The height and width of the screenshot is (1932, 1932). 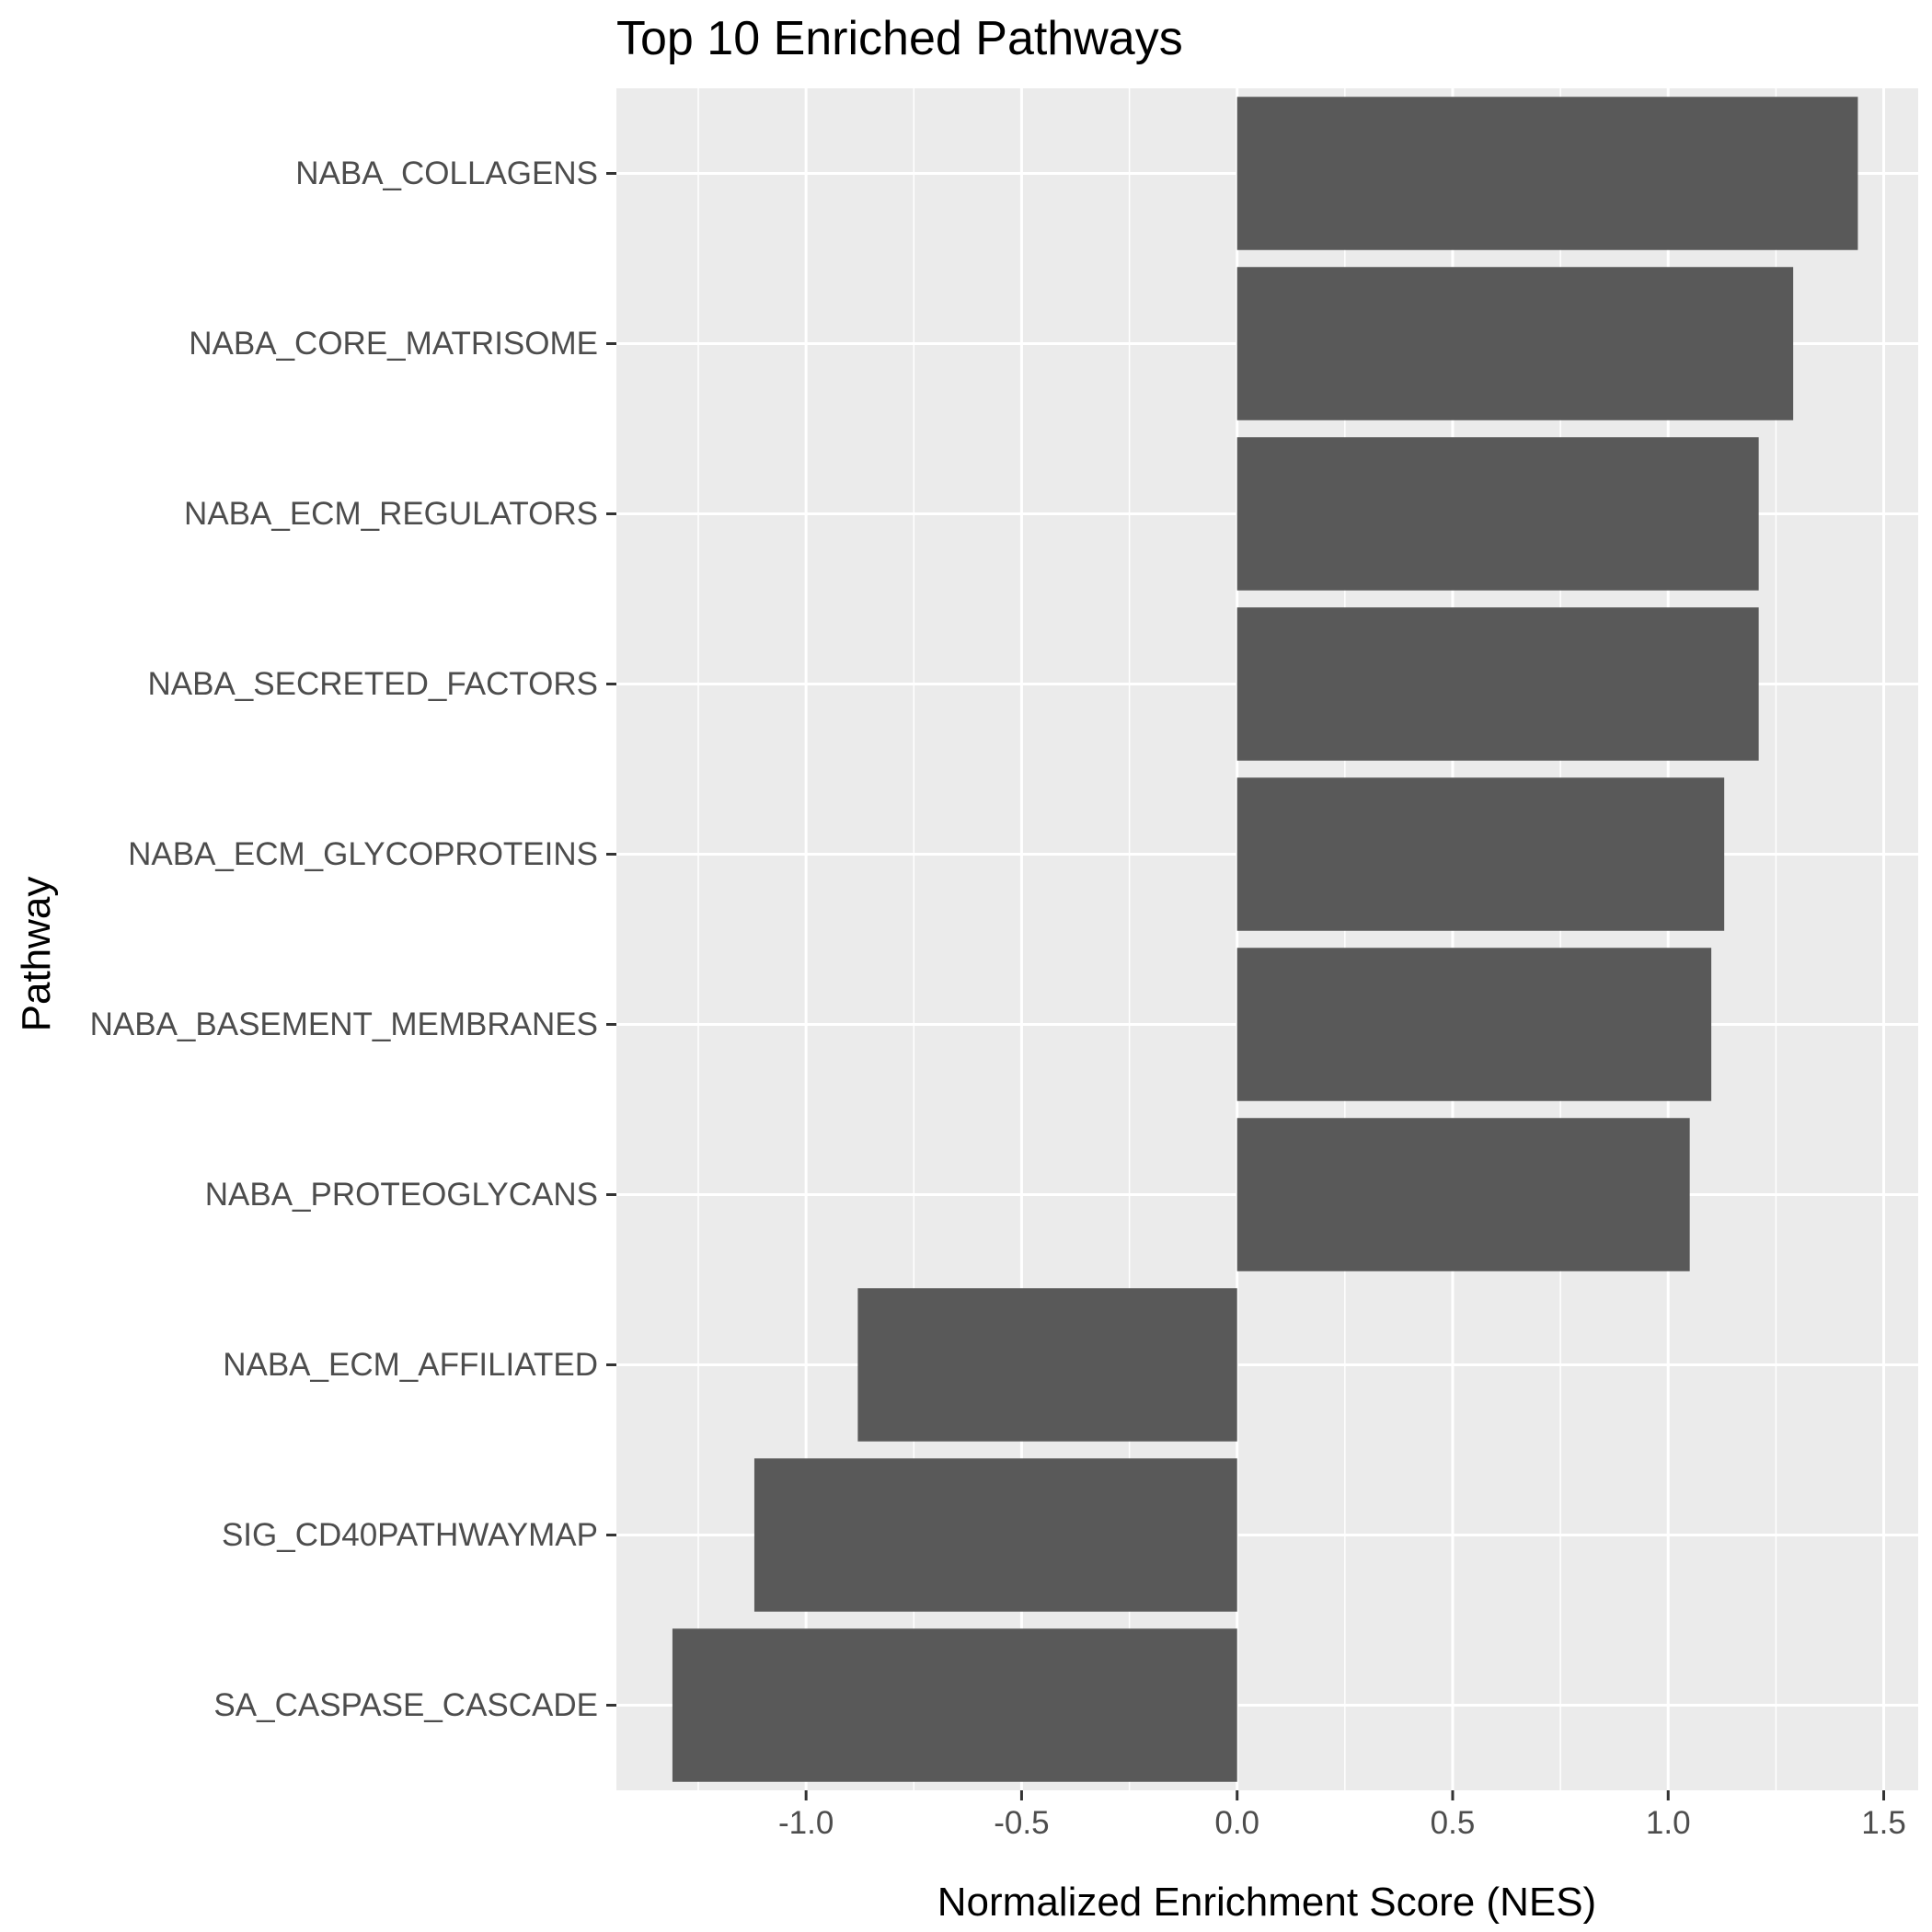 What do you see at coordinates (1047, 1365) in the screenshot?
I see `bar-naba-ecm-affiliated` at bounding box center [1047, 1365].